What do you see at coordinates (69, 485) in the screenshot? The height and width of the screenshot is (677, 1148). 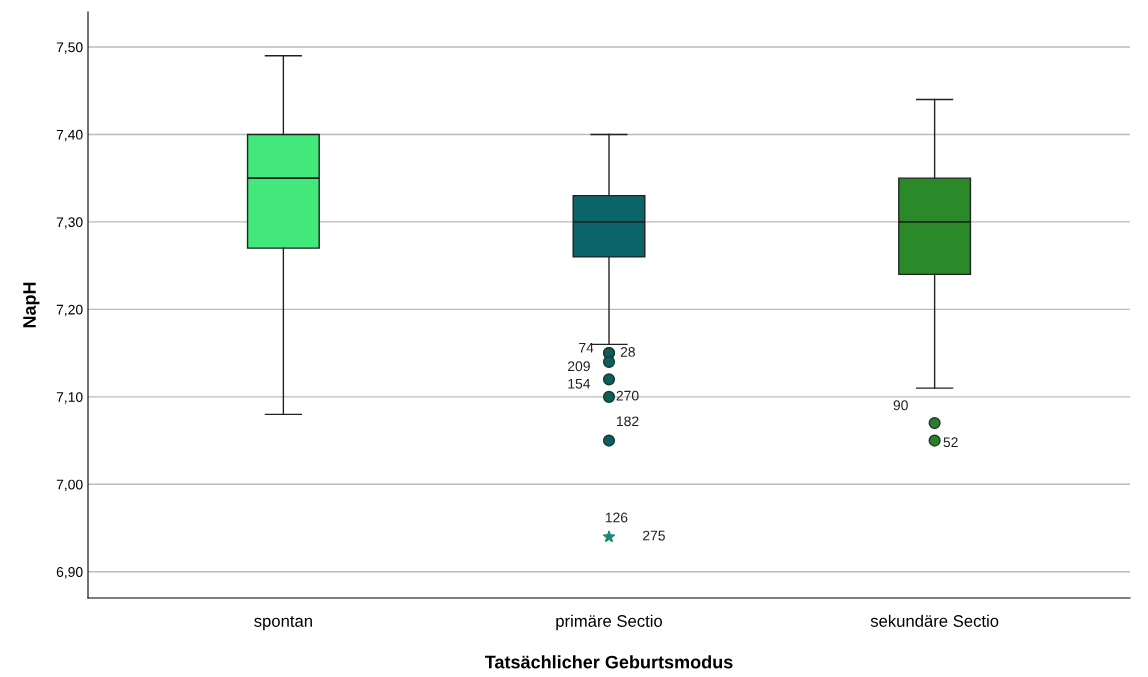 I see `y-tick-label: 7,00` at bounding box center [69, 485].